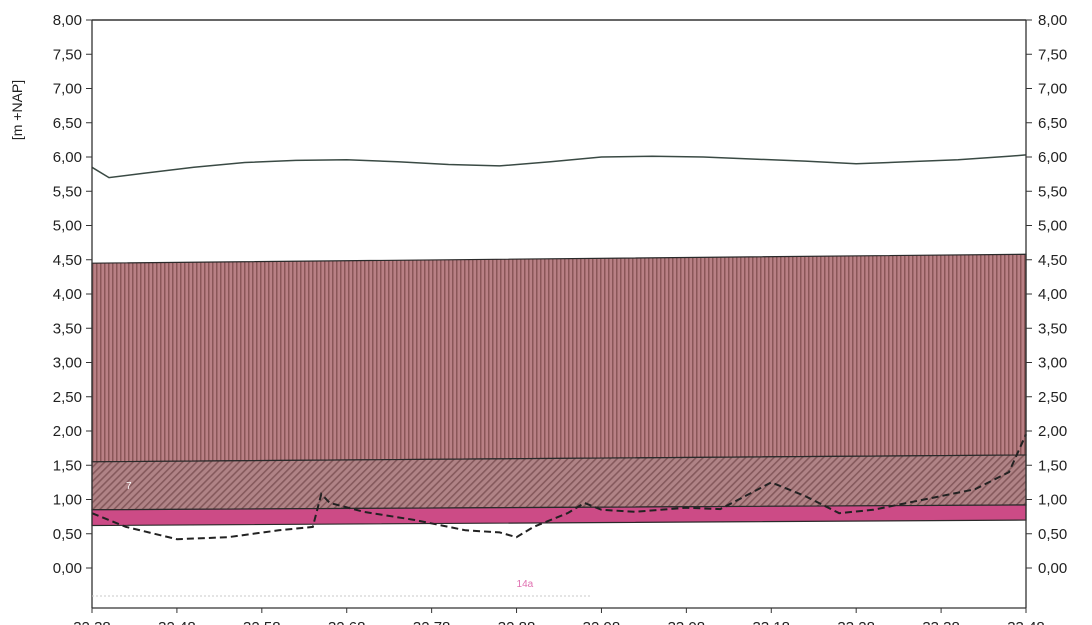 Image resolution: width=1092 pixels, height=625 pixels. Describe the element at coordinates (67, 363) in the screenshot. I see `y-tick-label-left: 3,00` at that location.